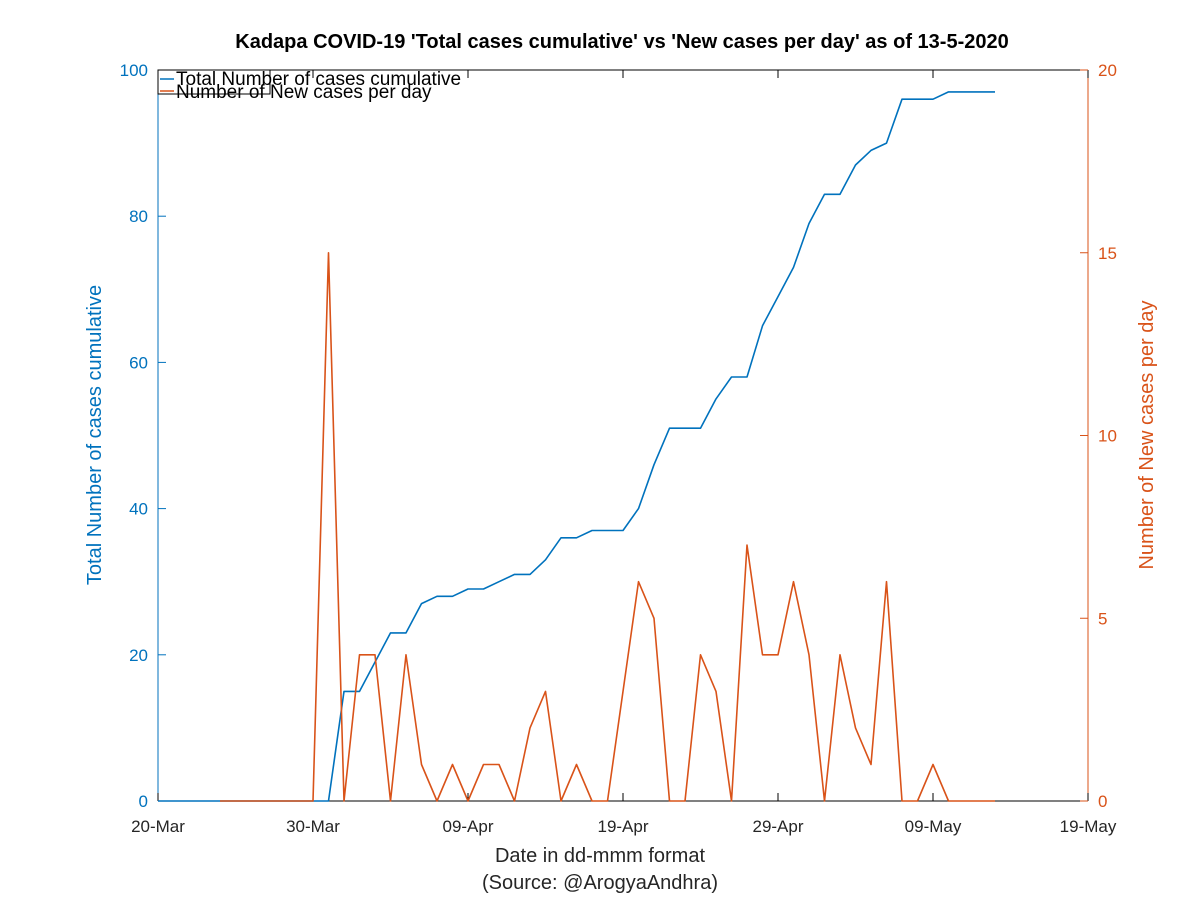 The width and height of the screenshot is (1200, 898). Describe the element at coordinates (313, 826) in the screenshot. I see `x-tick-label: 30-Mar` at that location.